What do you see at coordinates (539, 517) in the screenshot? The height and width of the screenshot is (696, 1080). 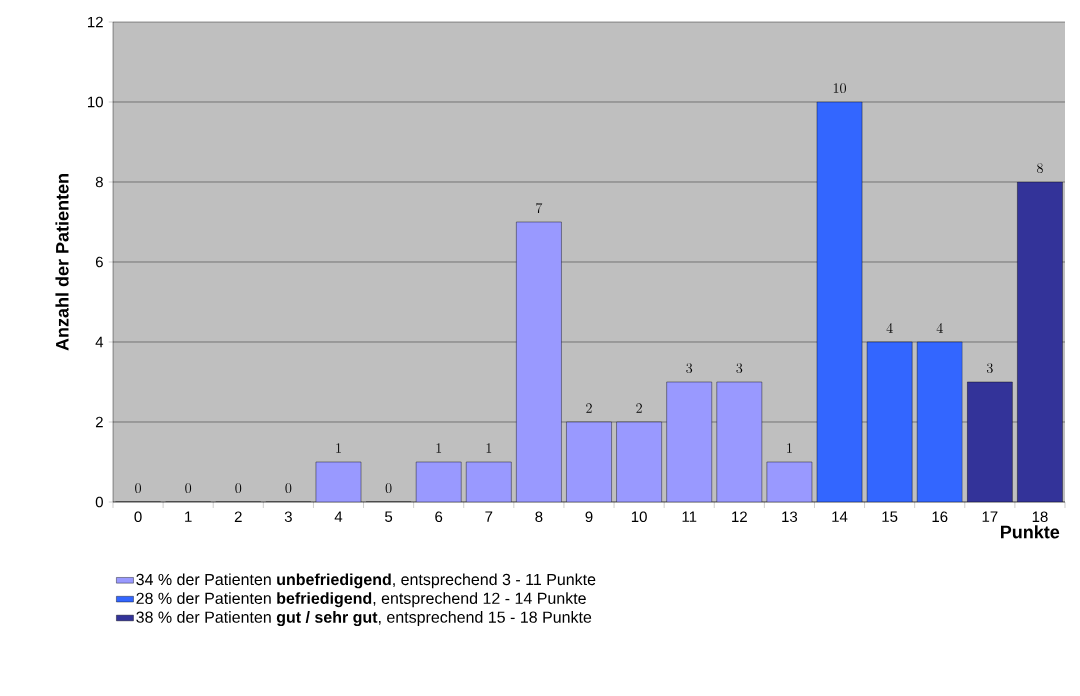 I see `x-tick-label: 8` at bounding box center [539, 517].